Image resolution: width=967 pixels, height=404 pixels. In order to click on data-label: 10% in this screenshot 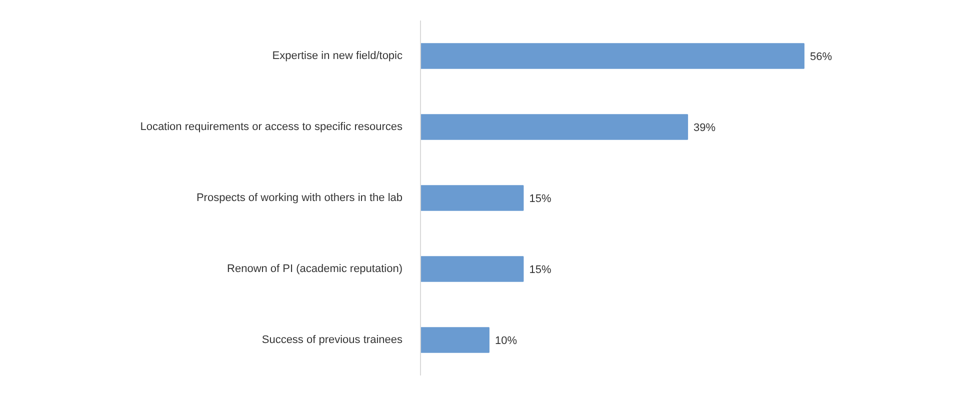, I will do `click(506, 341)`.